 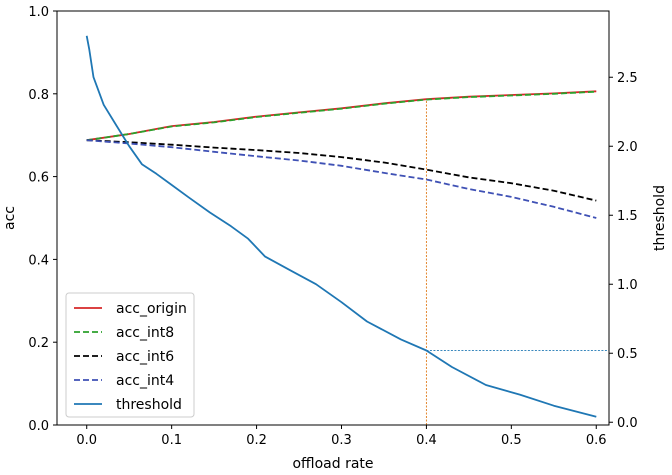 I want to click on legend-label-acc-origin: acc_origin, so click(x=151, y=309).